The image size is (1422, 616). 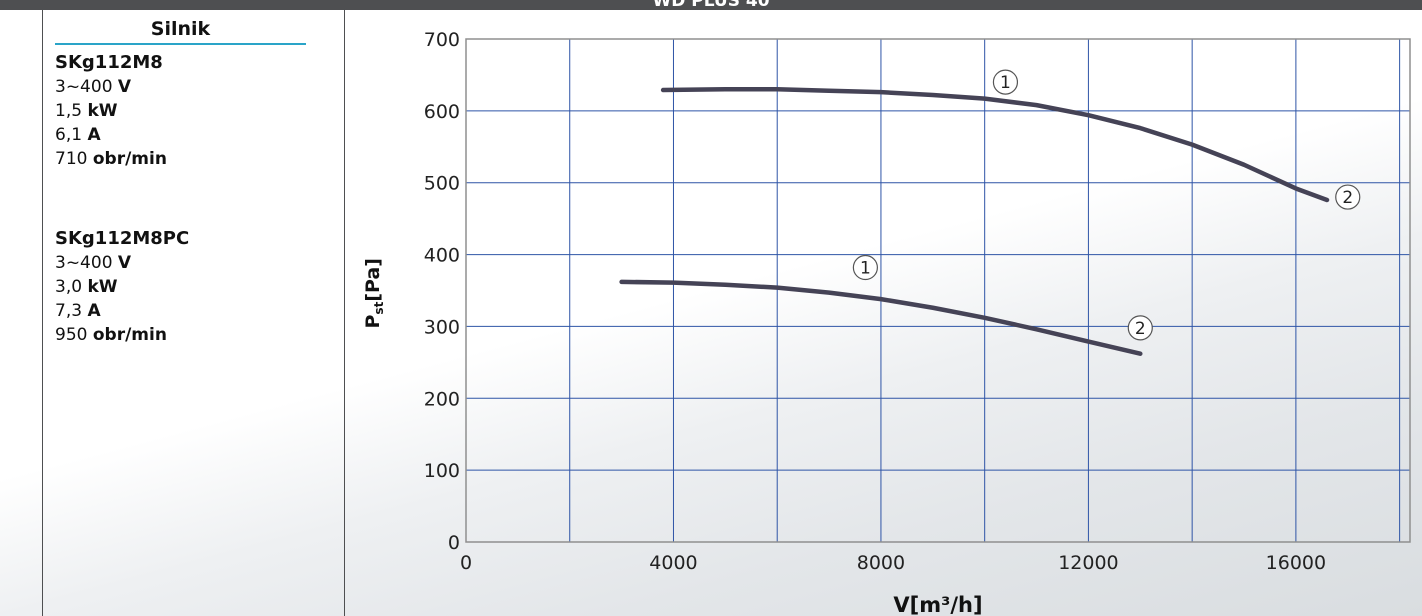 What do you see at coordinates (69, 135) in the screenshot?
I see `current-value: 6,1` at bounding box center [69, 135].